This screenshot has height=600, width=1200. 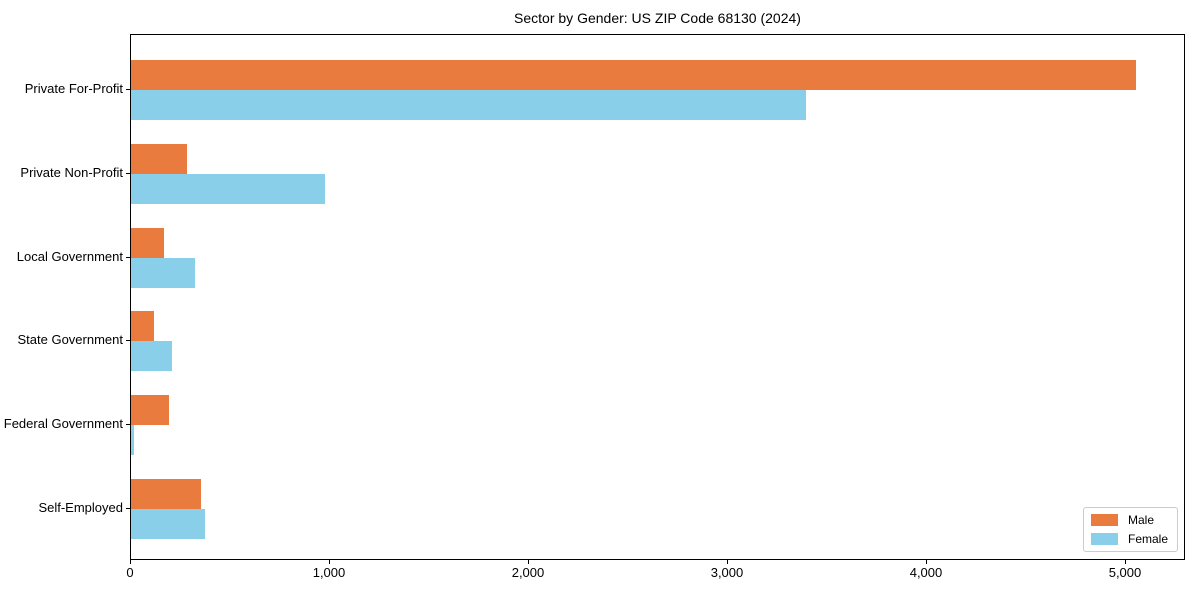 I want to click on legend-item-male: Male, so click(x=1129, y=520).